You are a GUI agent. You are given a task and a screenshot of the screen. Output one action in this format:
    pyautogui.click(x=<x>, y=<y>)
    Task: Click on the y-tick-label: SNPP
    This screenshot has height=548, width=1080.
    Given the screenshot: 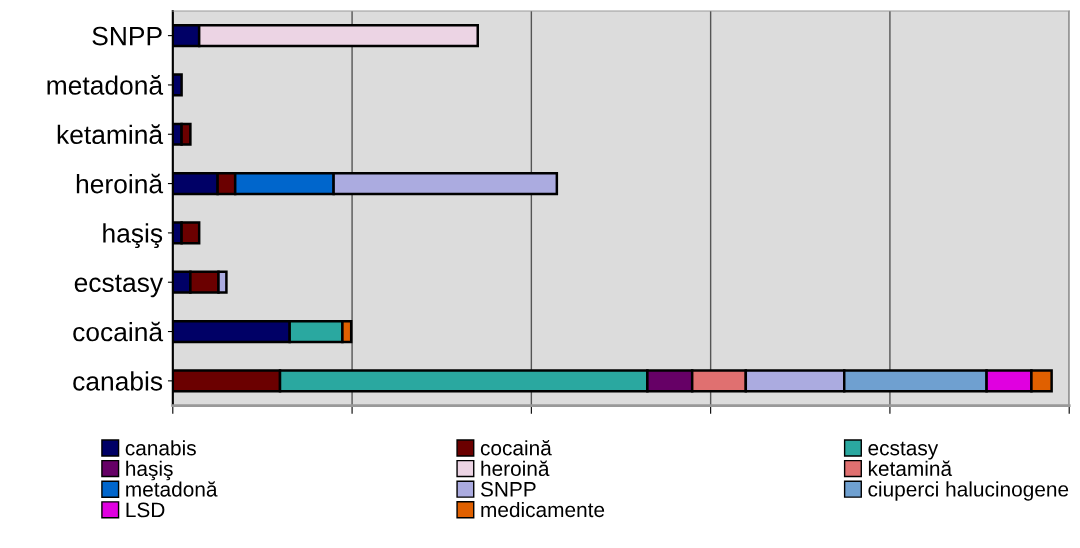 What is the action you would take?
    pyautogui.click(x=127, y=36)
    